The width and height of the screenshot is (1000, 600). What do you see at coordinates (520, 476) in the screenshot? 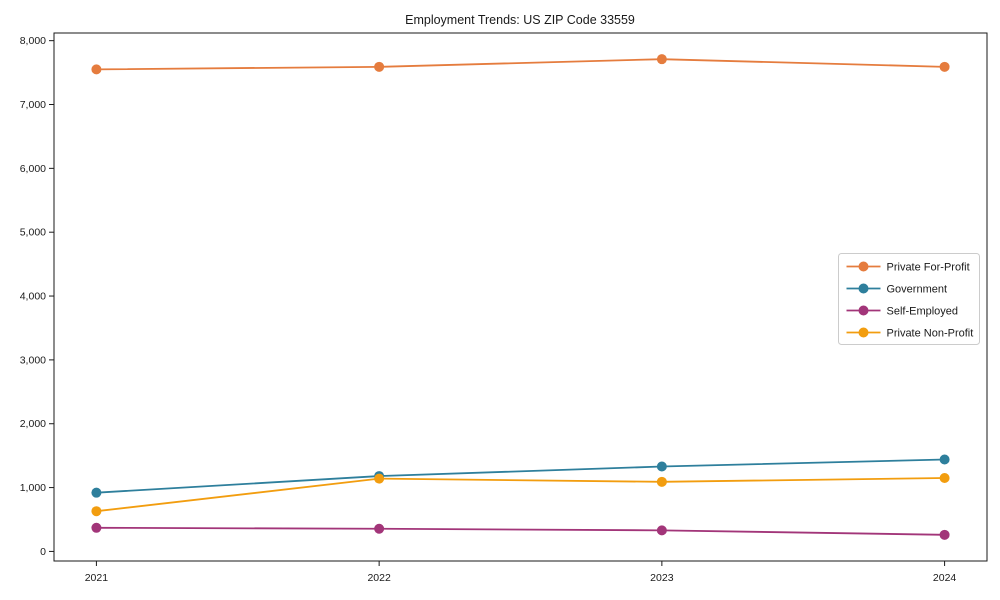
I see `series-line-government` at bounding box center [520, 476].